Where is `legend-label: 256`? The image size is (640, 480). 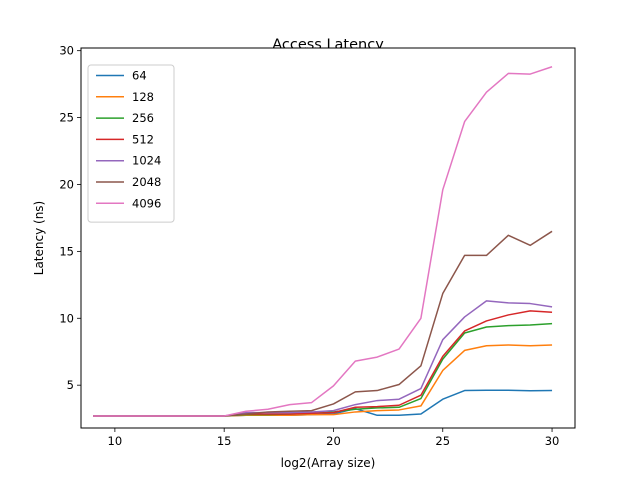
legend-label: 256 is located at coordinates (143, 118).